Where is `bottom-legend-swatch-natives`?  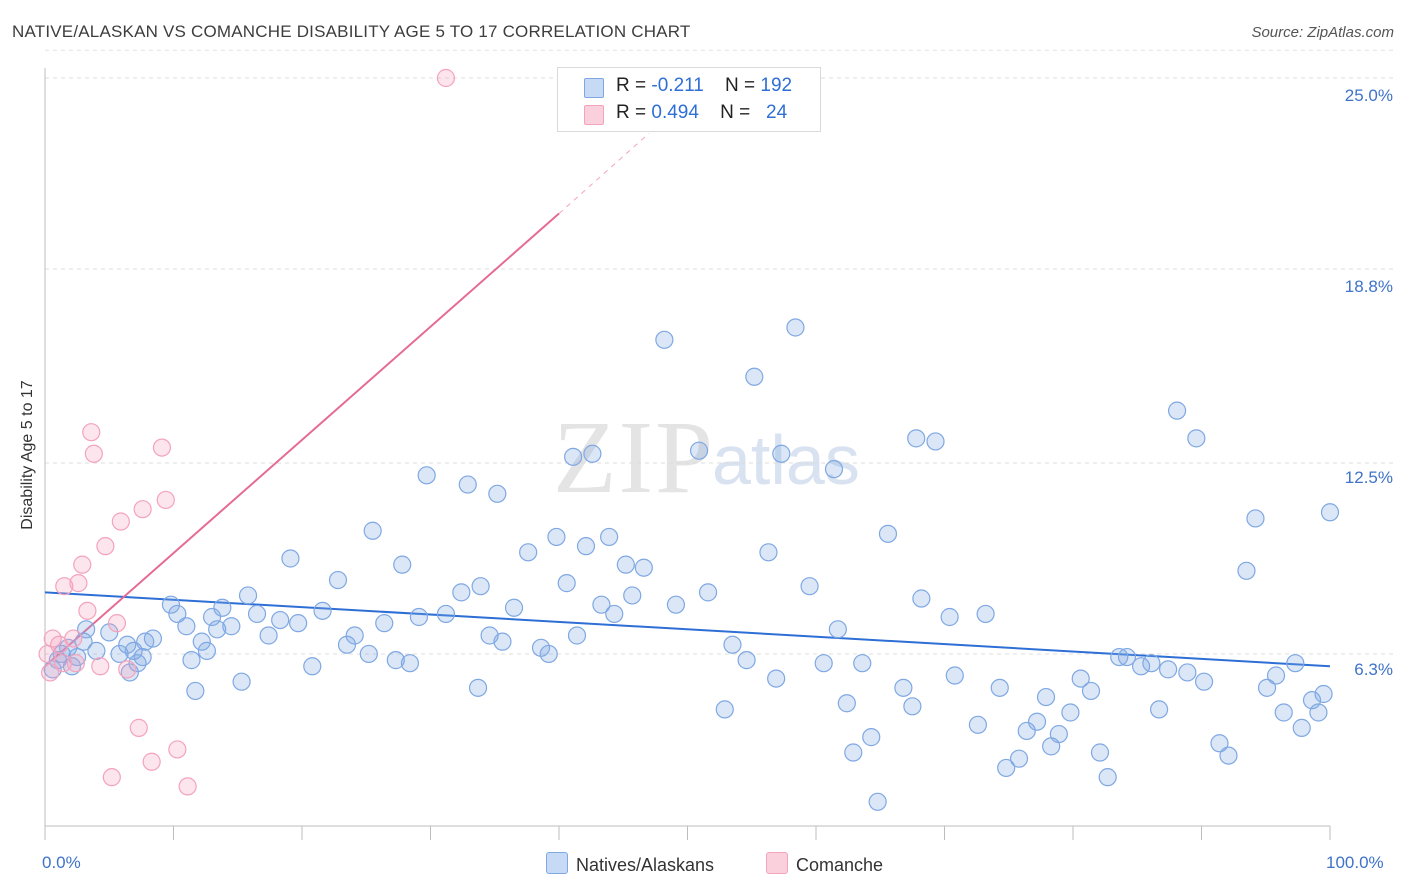
bottom-legend-swatch-natives is located at coordinates (557, 863).